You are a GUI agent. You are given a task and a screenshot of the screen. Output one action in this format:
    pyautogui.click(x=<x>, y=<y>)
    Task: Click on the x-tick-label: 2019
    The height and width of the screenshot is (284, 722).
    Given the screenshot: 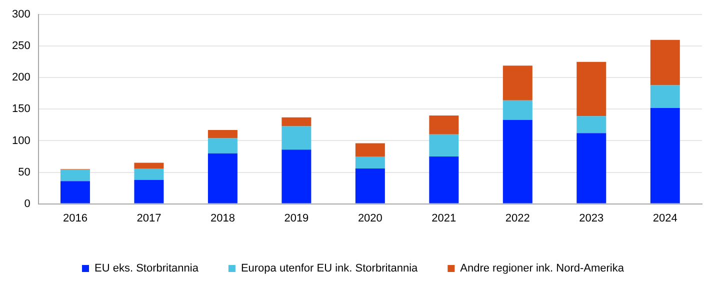 What is the action you would take?
    pyautogui.click(x=296, y=218)
    